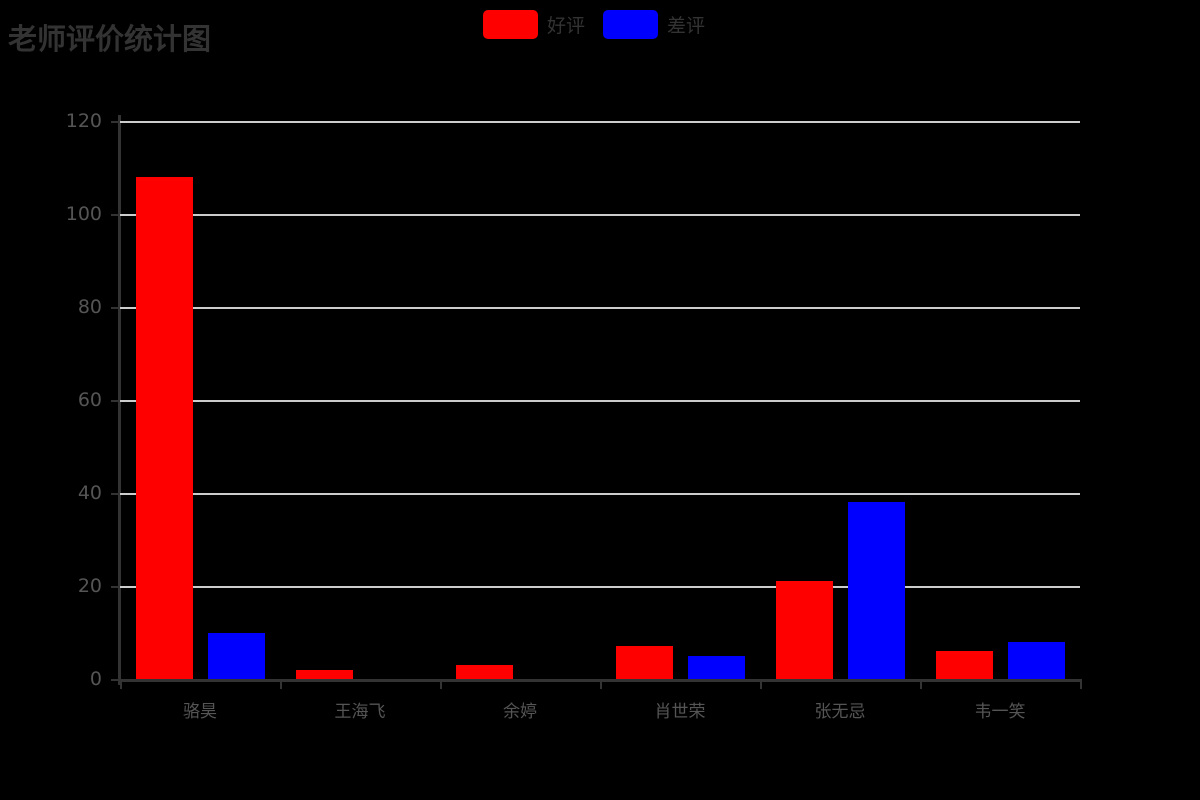 This screenshot has height=800, width=1200. I want to click on bar-好评-余婷, so click(484, 672).